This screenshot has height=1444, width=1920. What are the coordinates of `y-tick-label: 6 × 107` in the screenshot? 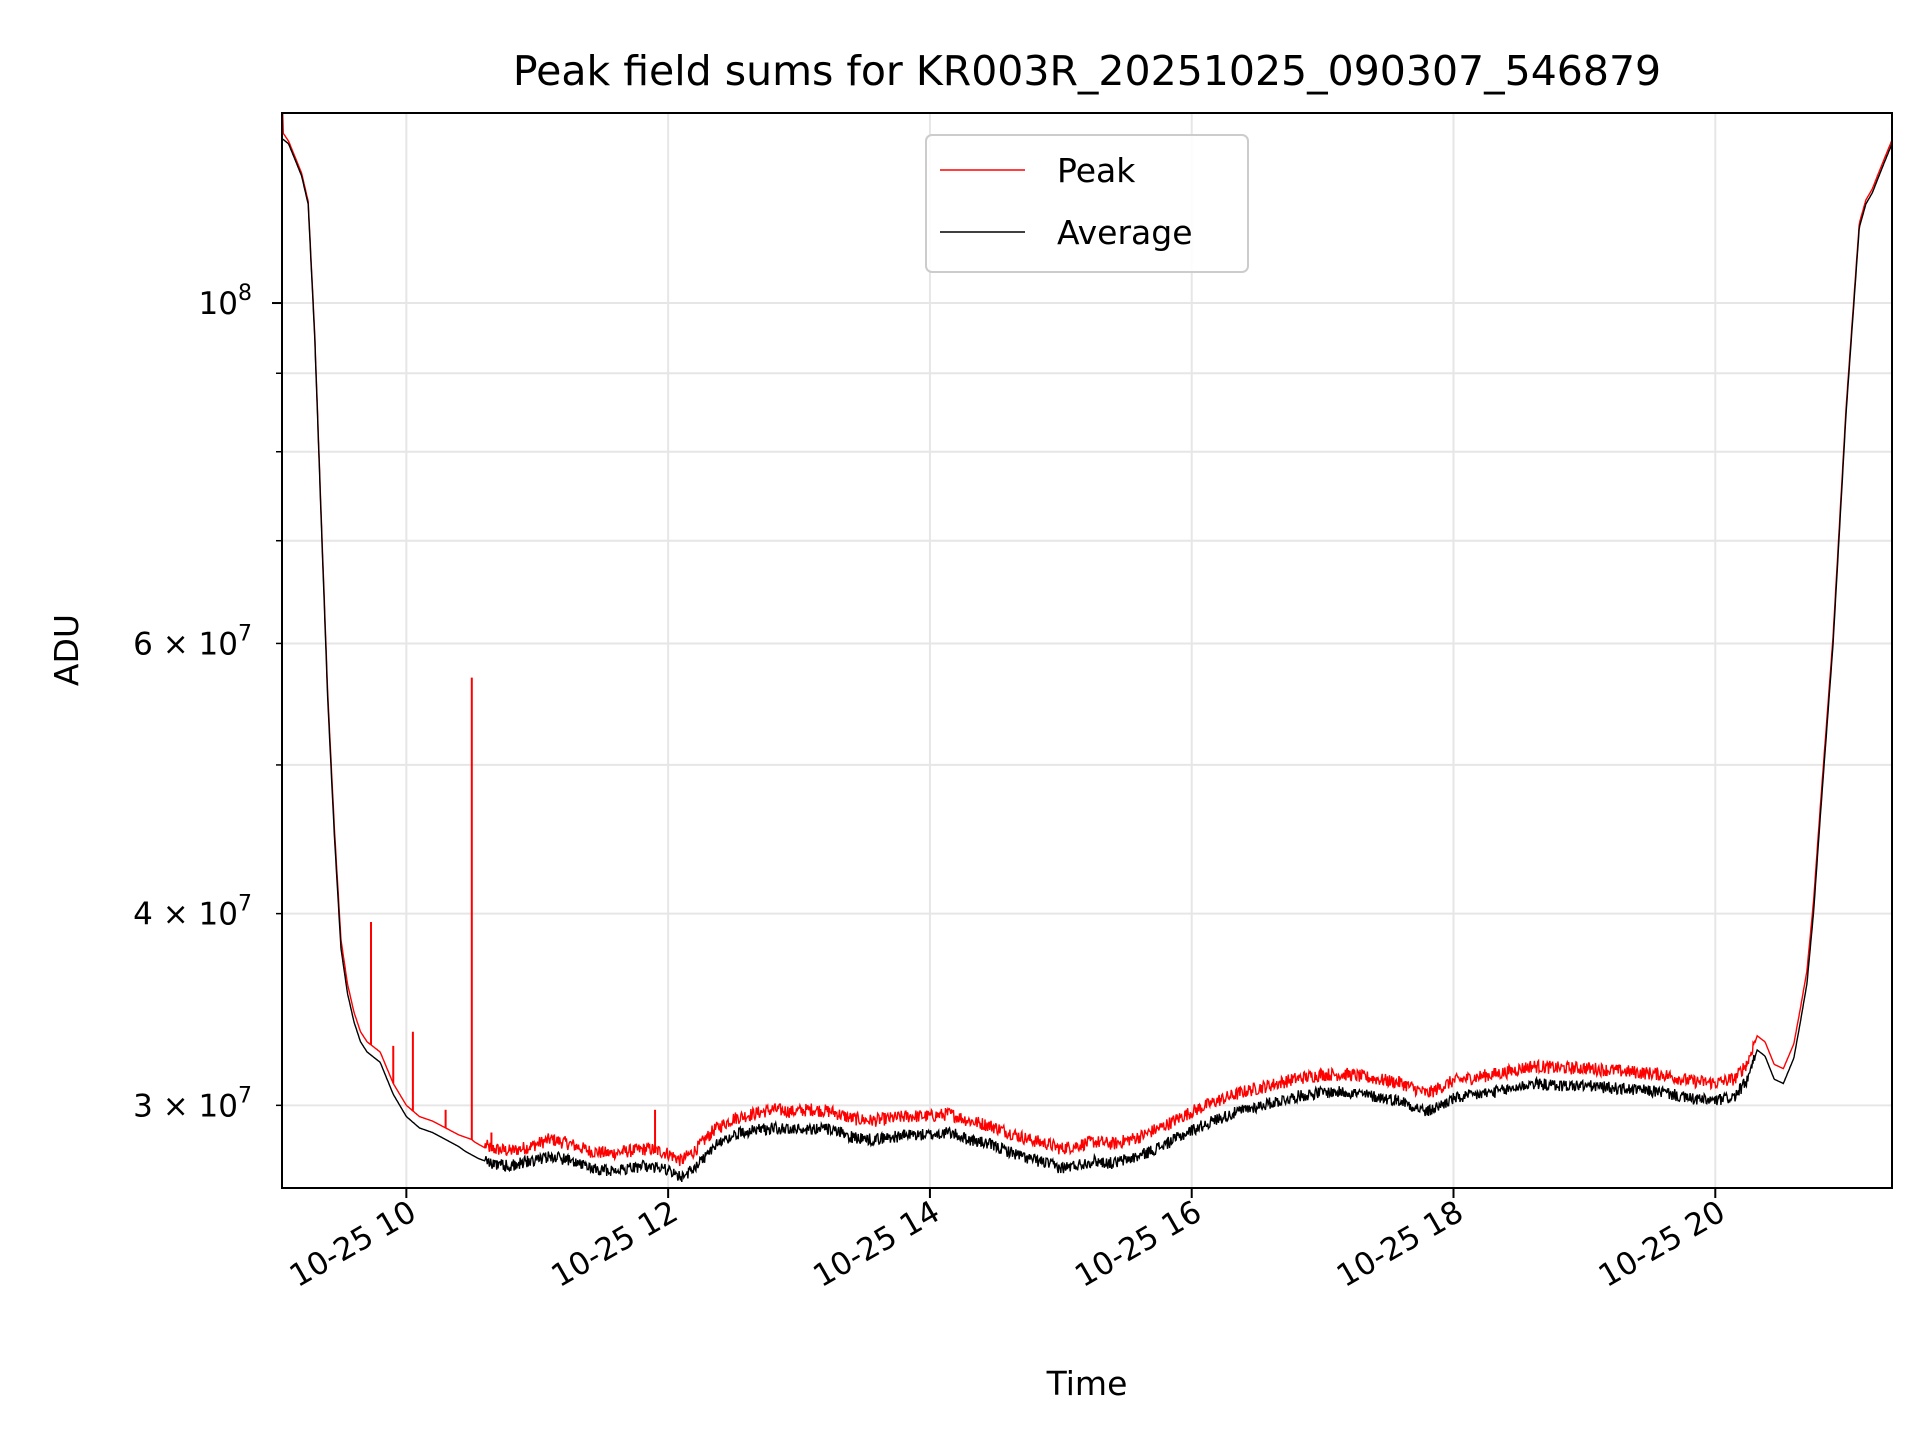 It's located at (192, 641).